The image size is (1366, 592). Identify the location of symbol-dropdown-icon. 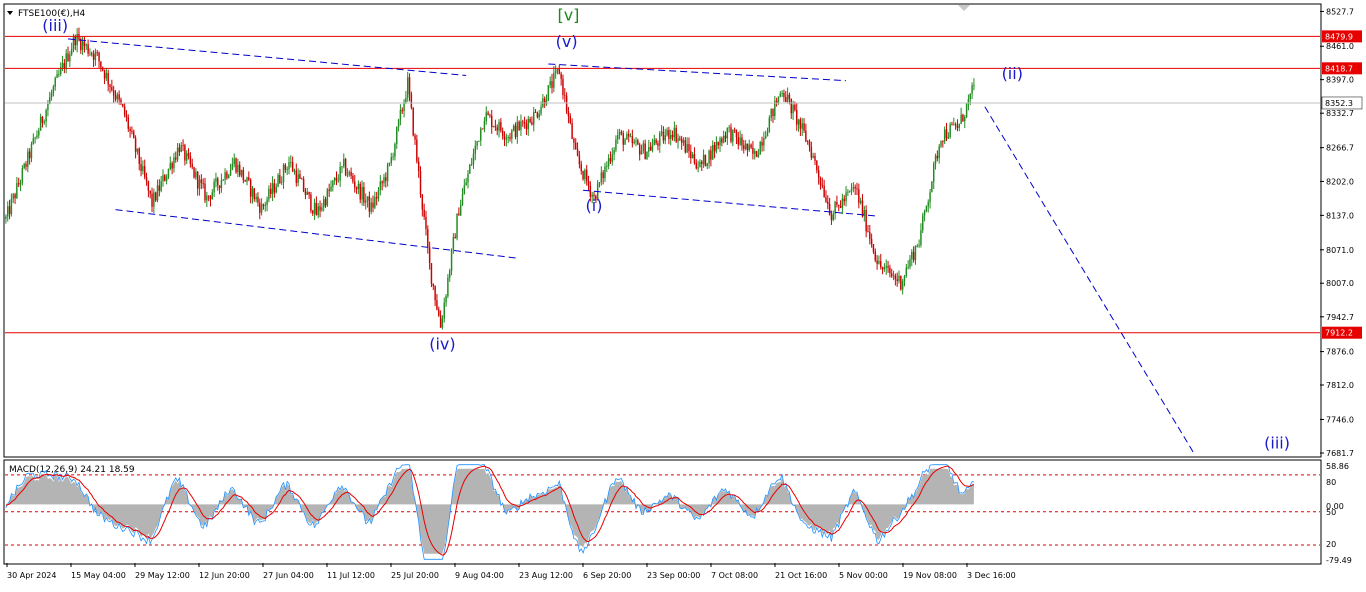
(10, 13).